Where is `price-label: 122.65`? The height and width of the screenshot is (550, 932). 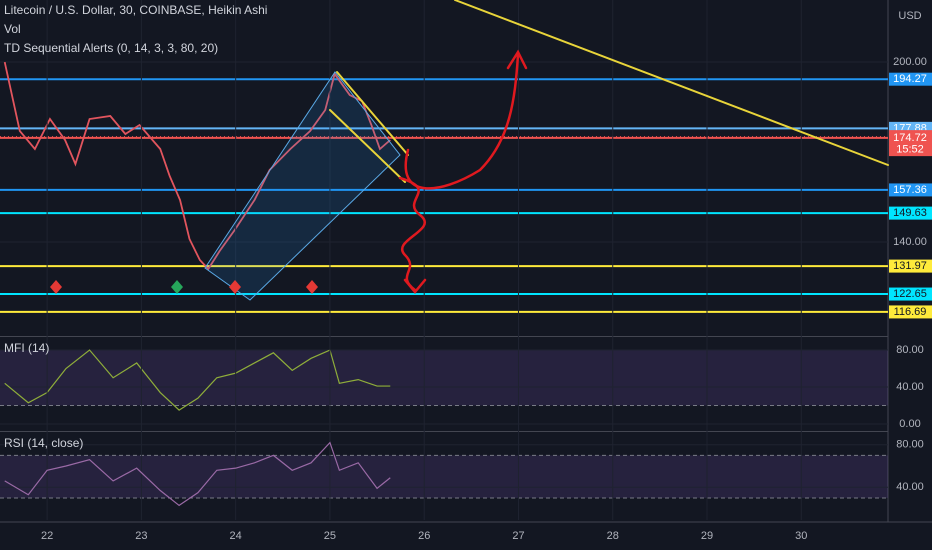 price-label: 122.65 is located at coordinates (910, 294).